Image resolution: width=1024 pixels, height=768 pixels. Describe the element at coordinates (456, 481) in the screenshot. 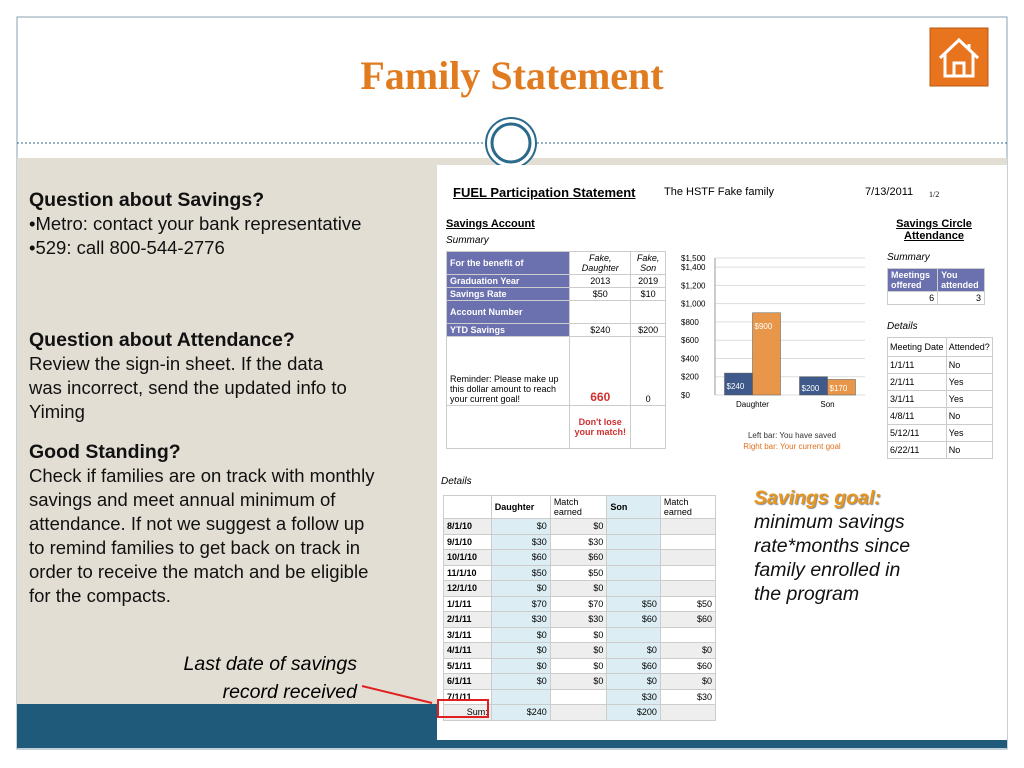

I see `section-subtitle: Details` at that location.